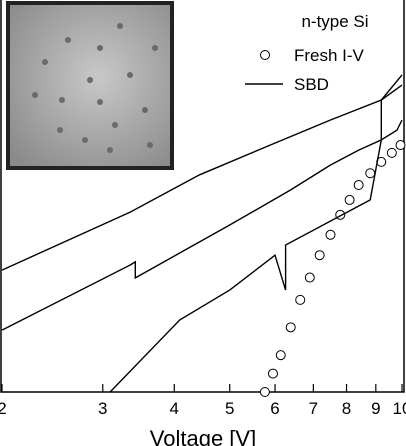  What do you see at coordinates (274, 408) in the screenshot?
I see `x-tick-label: 6` at bounding box center [274, 408].